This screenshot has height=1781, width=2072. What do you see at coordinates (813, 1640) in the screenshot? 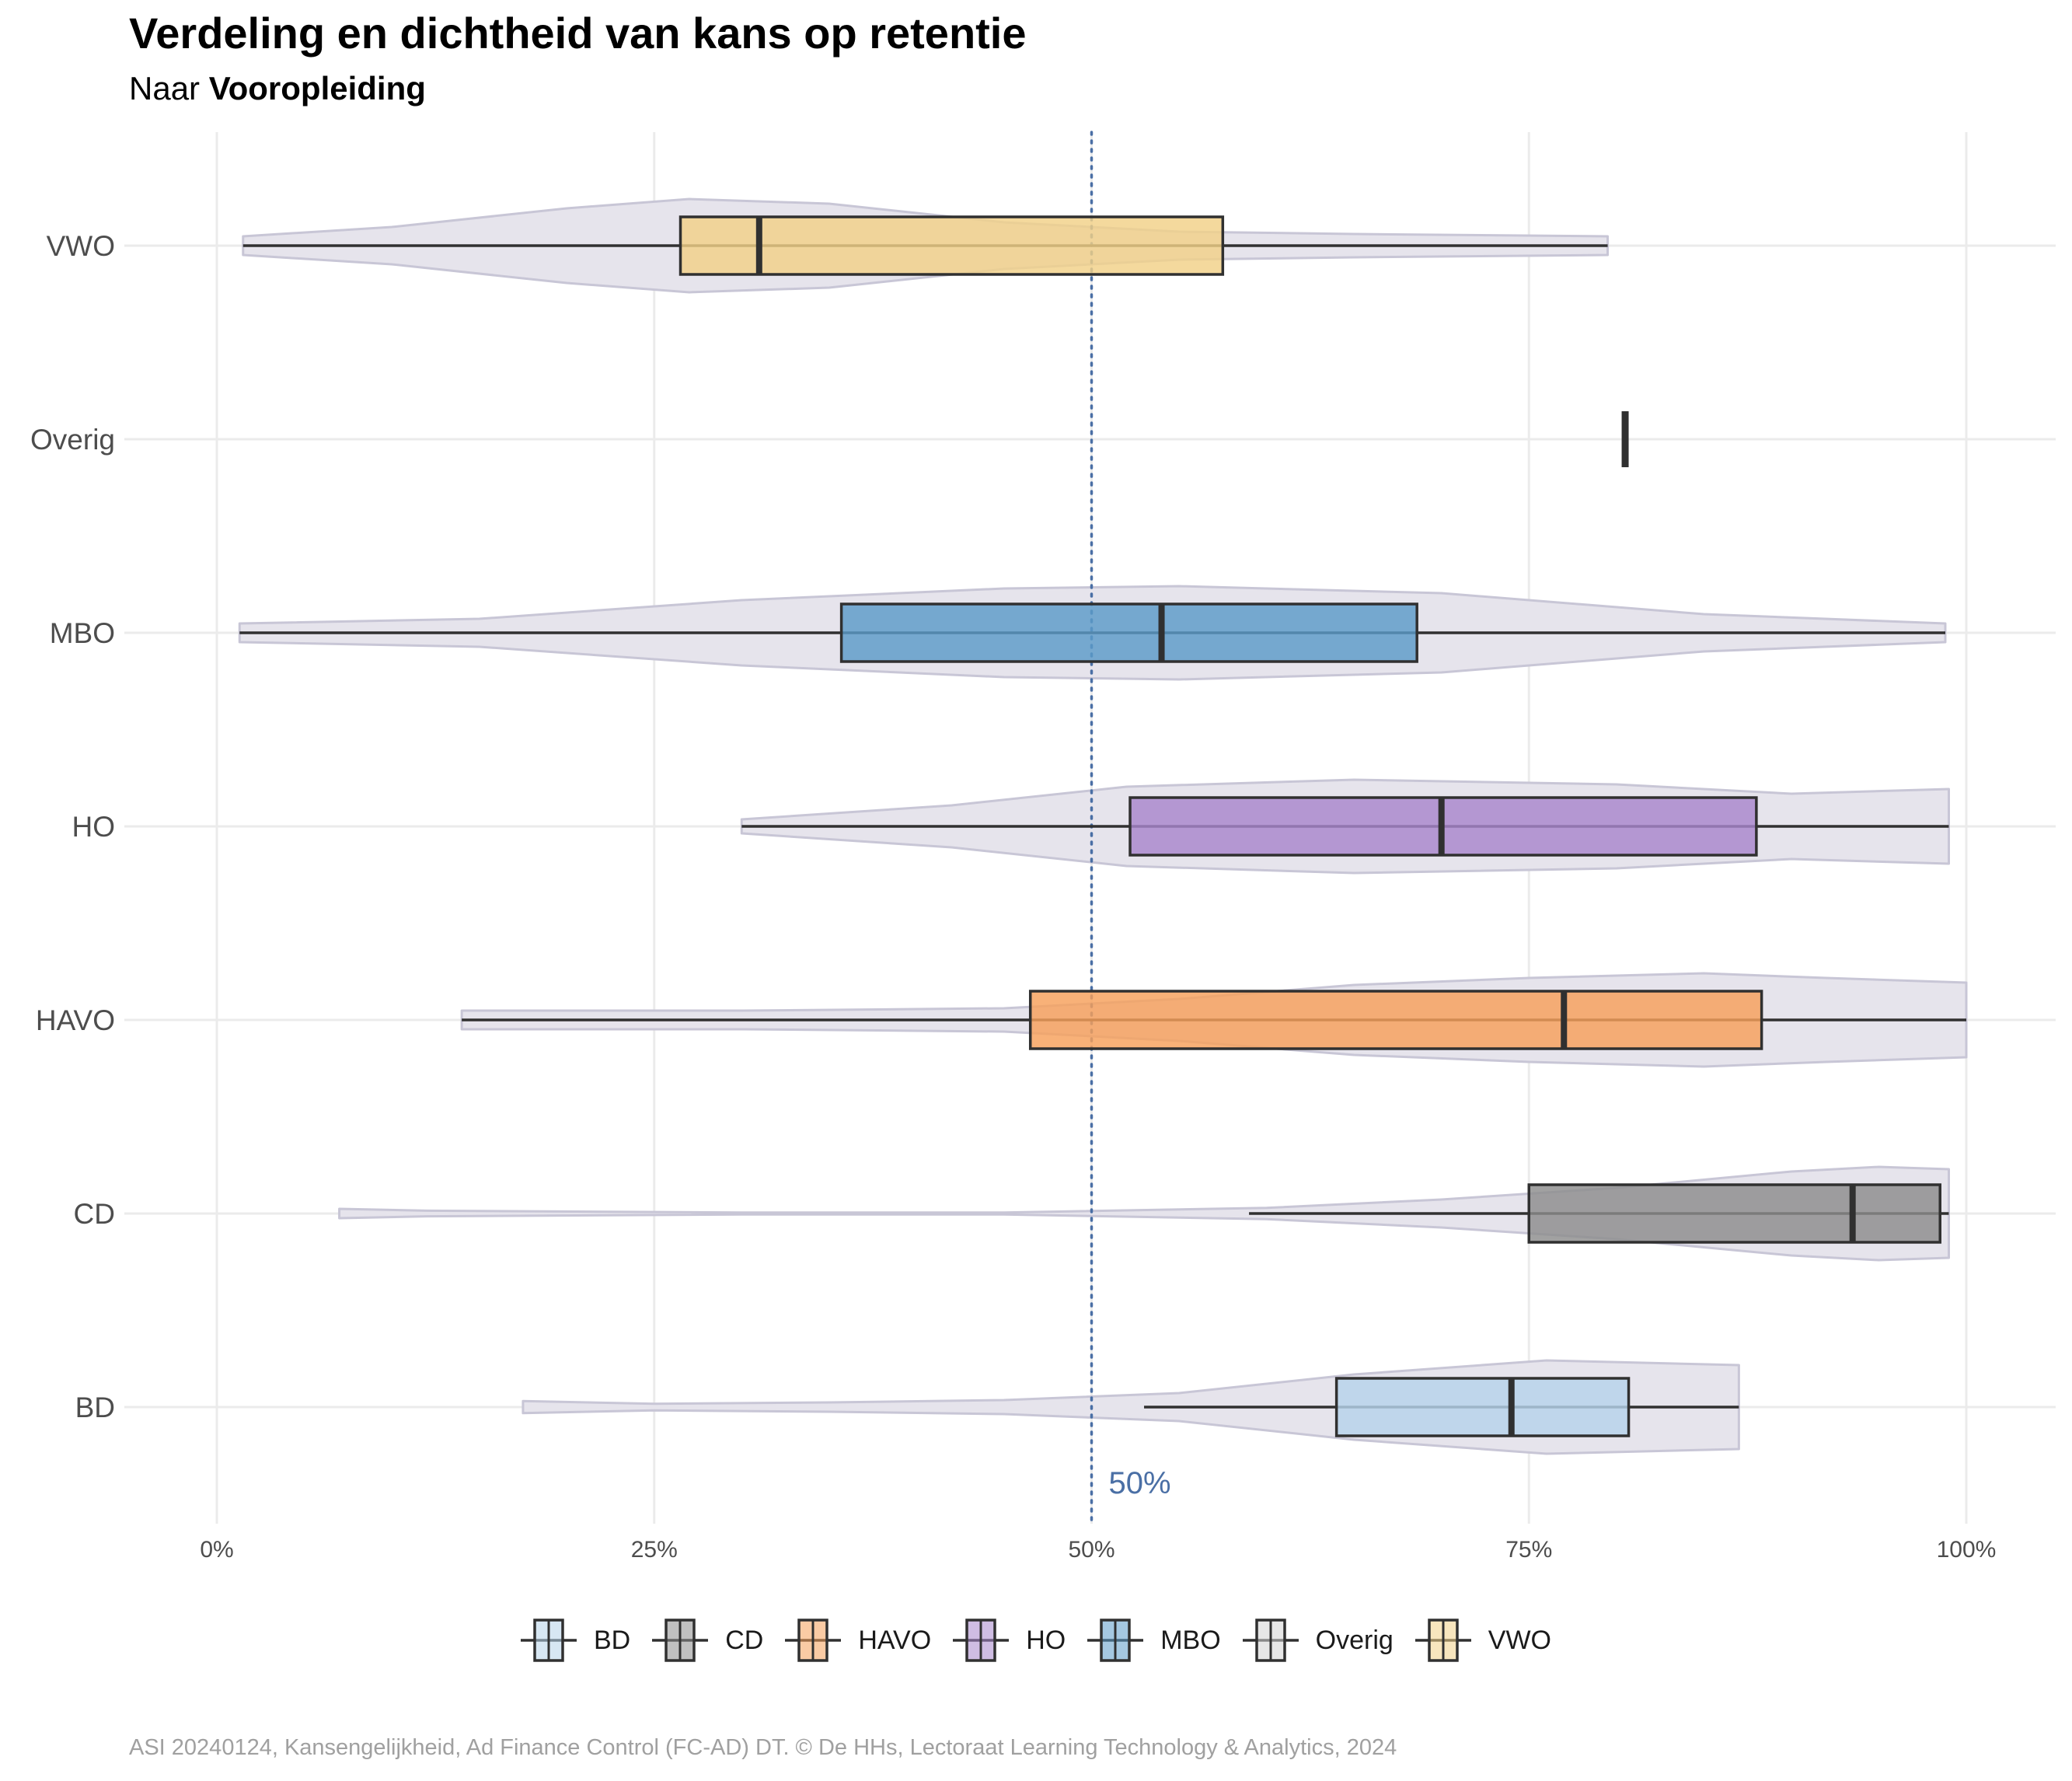
I see `legend-key-havo` at bounding box center [813, 1640].